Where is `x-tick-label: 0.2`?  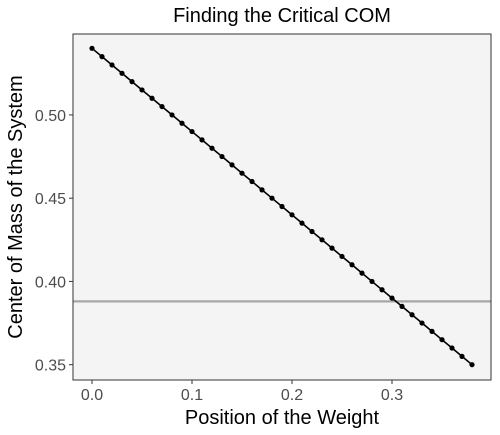 x-tick-label: 0.2 is located at coordinates (292, 395).